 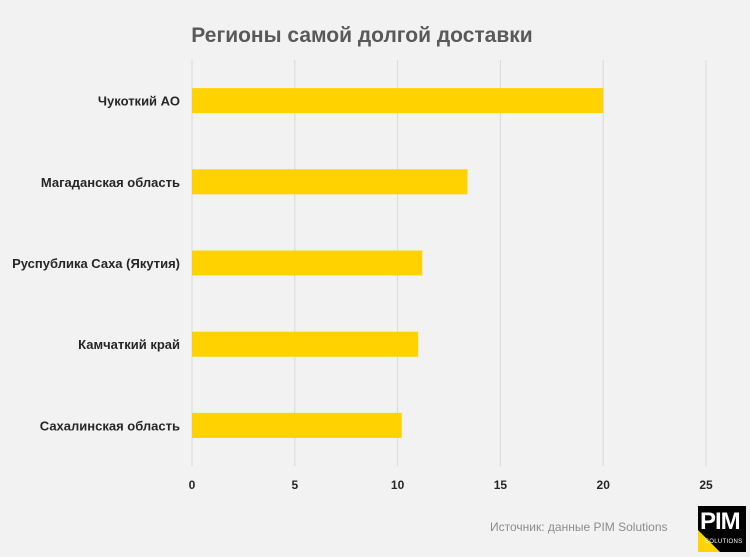 I want to click on logo-text: PIM, so click(x=720, y=521).